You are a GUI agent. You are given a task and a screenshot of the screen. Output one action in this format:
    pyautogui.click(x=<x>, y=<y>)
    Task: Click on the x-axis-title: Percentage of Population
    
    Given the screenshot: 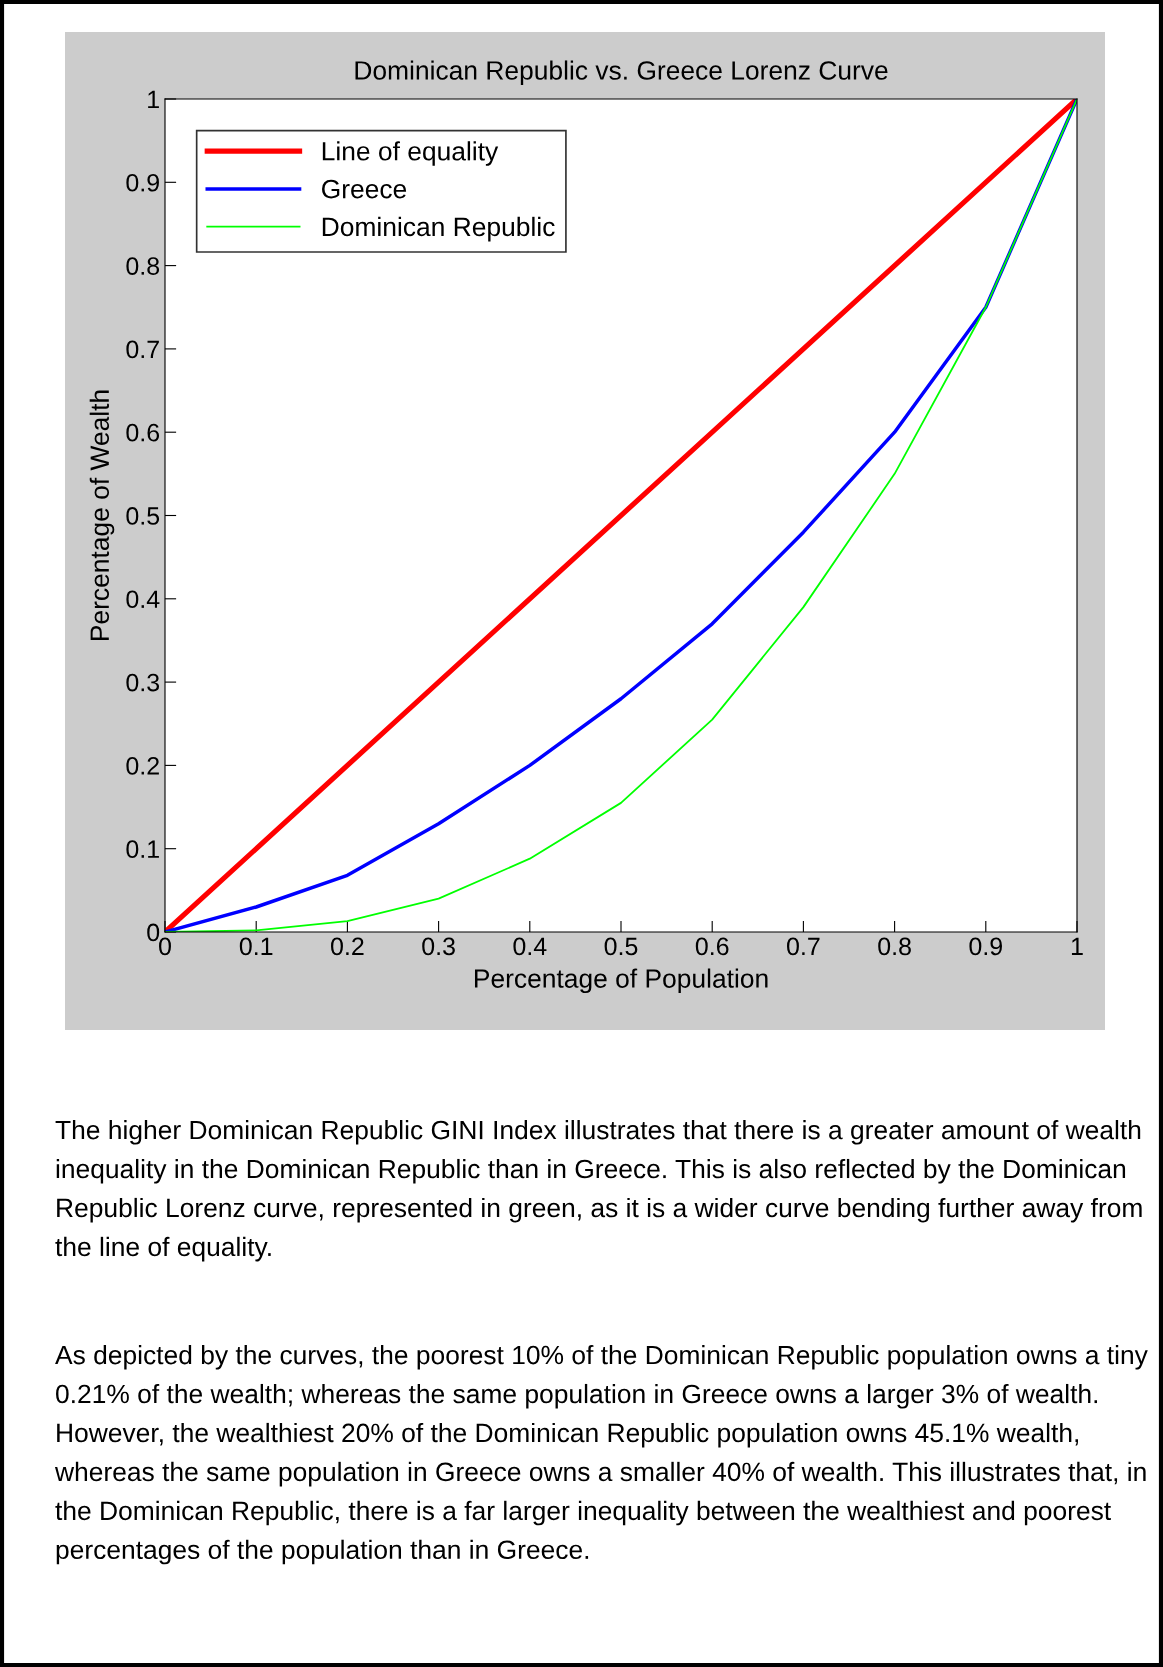 What is the action you would take?
    pyautogui.click(x=621, y=981)
    